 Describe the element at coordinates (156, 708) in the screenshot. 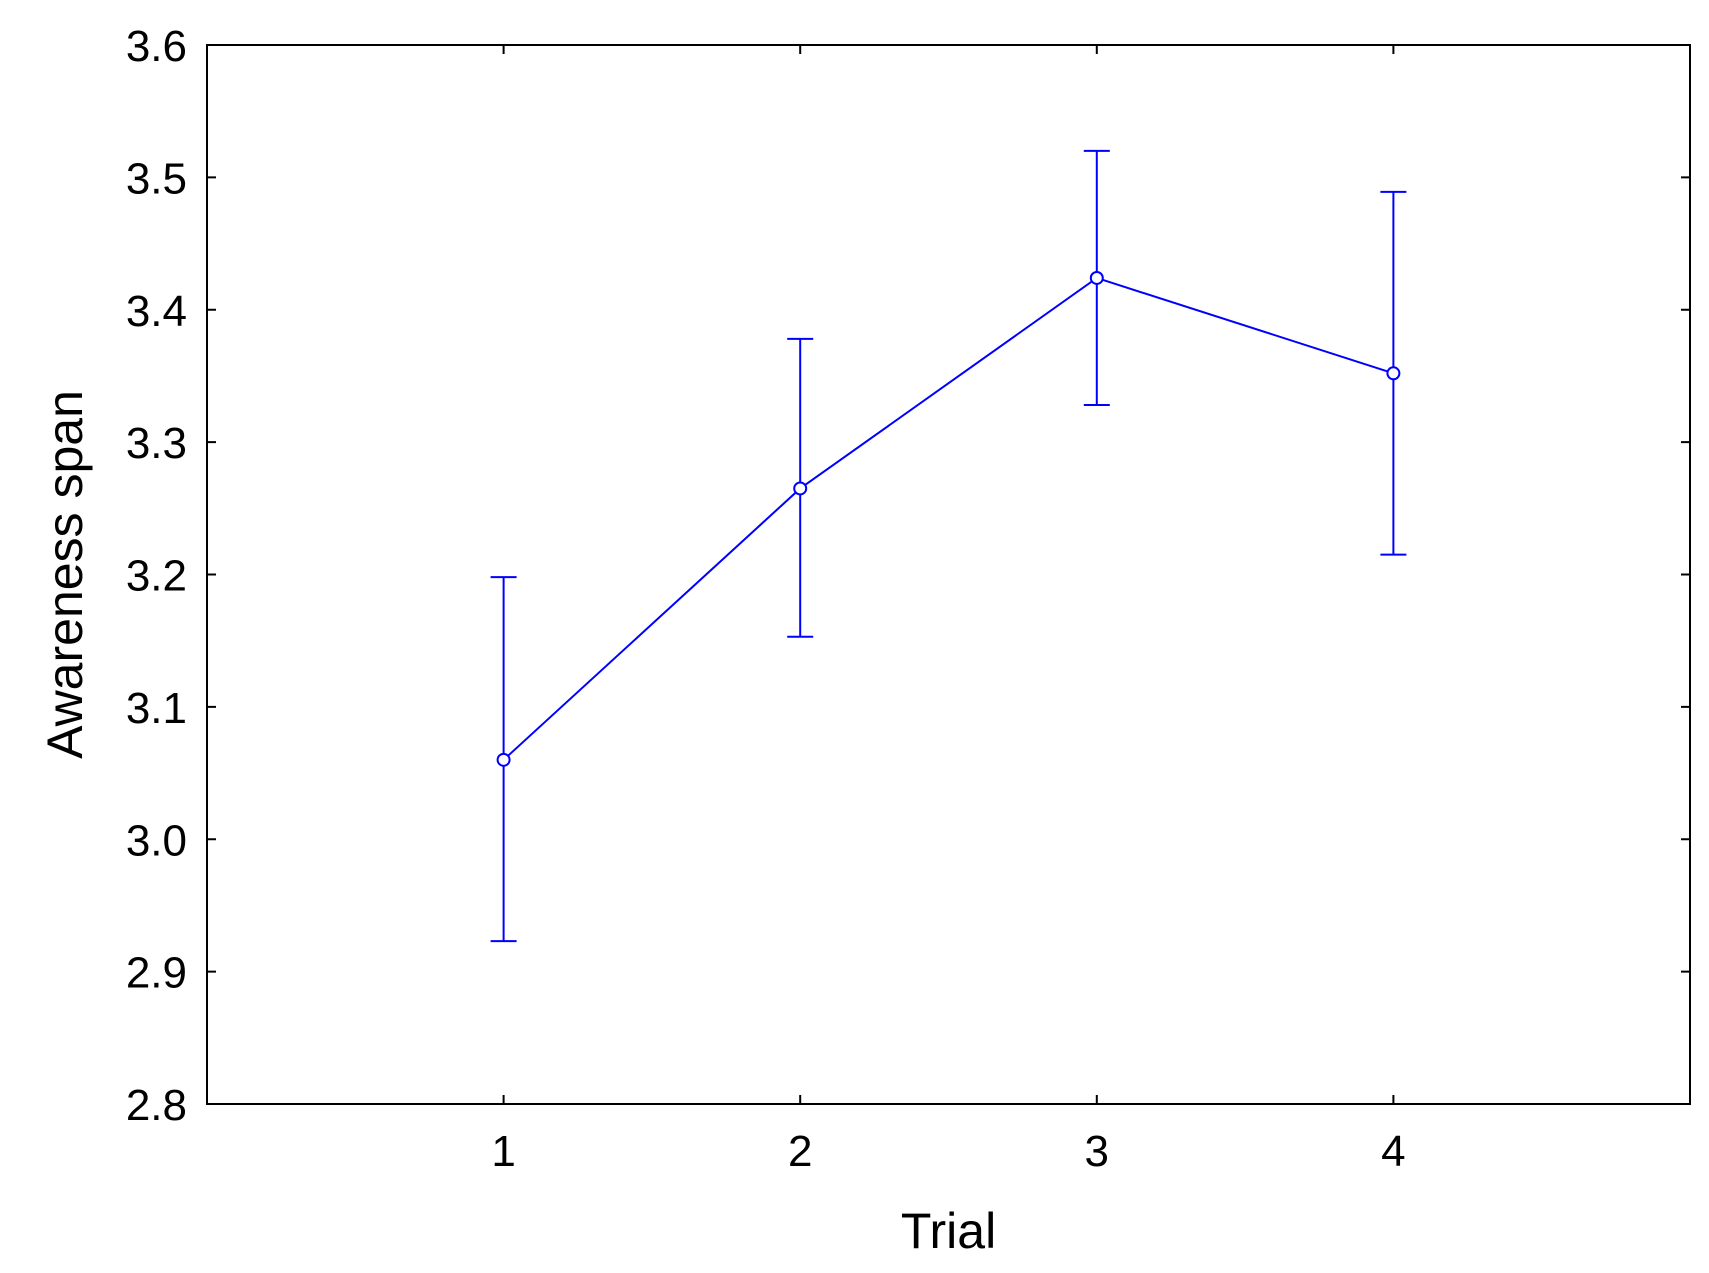

I see `y-tick-label: 3.1` at that location.